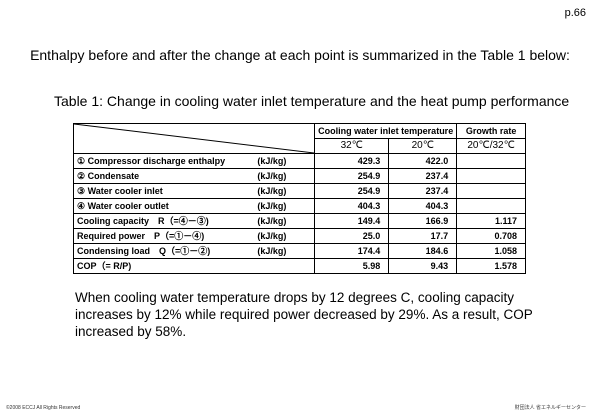  Describe the element at coordinates (352, 146) in the screenshot. I see `col-32c-header: 32℃` at that location.